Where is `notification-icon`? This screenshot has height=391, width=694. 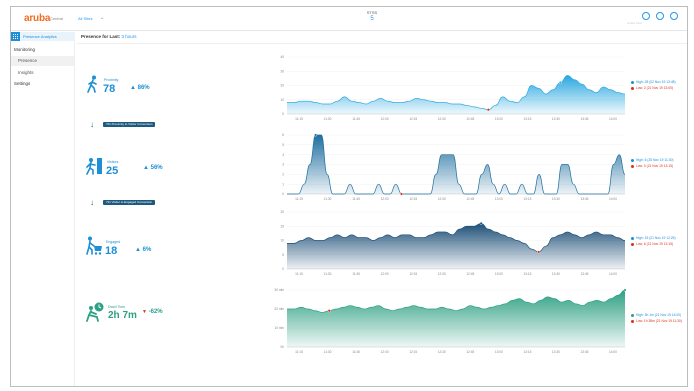
notification-icon is located at coordinates (646, 16).